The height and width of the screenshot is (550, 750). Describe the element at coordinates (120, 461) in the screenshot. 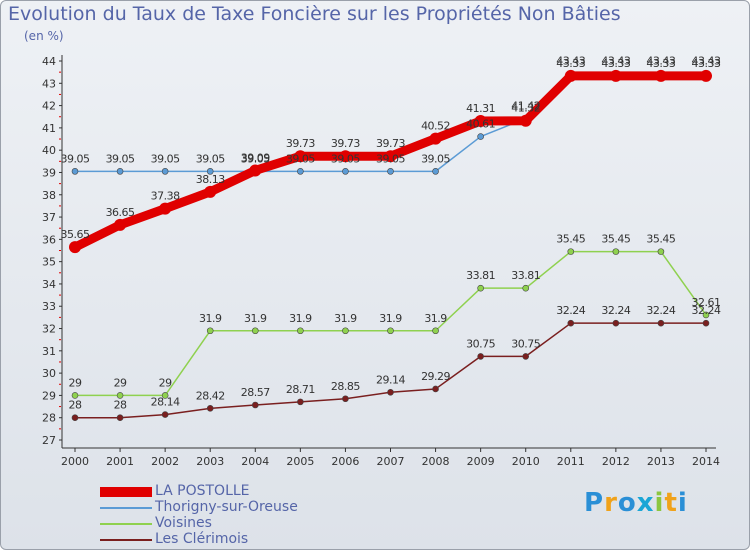

I see `x-tick-label: 2001` at that location.